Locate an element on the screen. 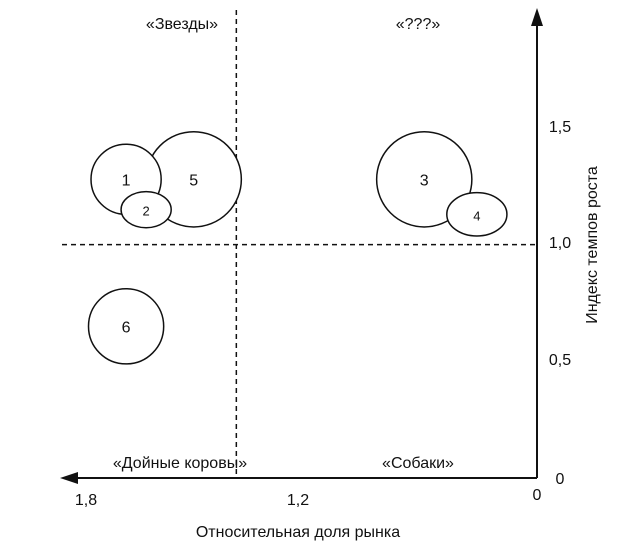 This screenshot has width=629, height=547. bubble-label-5: 5 is located at coordinates (193, 180).